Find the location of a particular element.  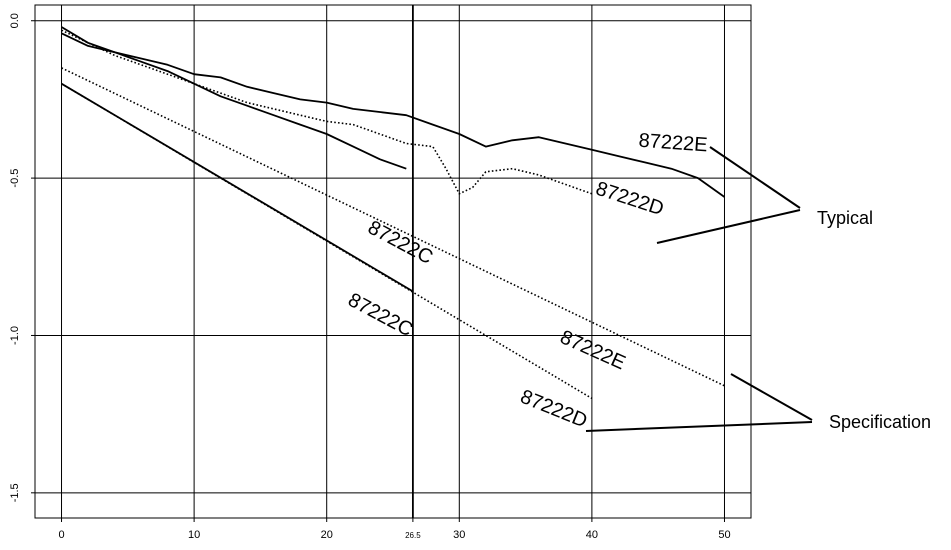

x-axis-ticks: 0 10 20 26.5 30 40 50 is located at coordinates (394, 529).